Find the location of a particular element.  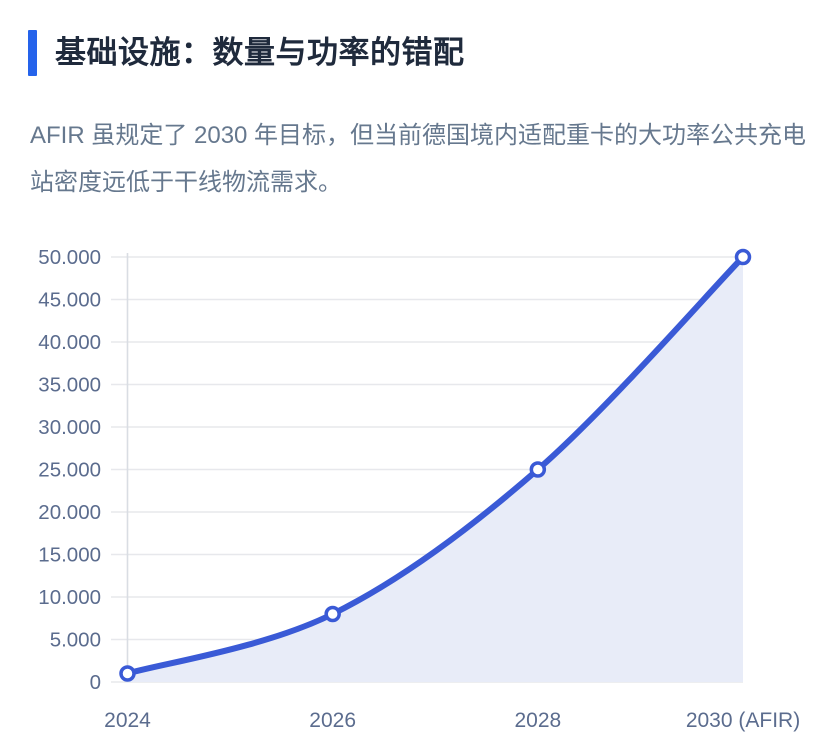

x-tick-label: 2026 is located at coordinates (332, 720).